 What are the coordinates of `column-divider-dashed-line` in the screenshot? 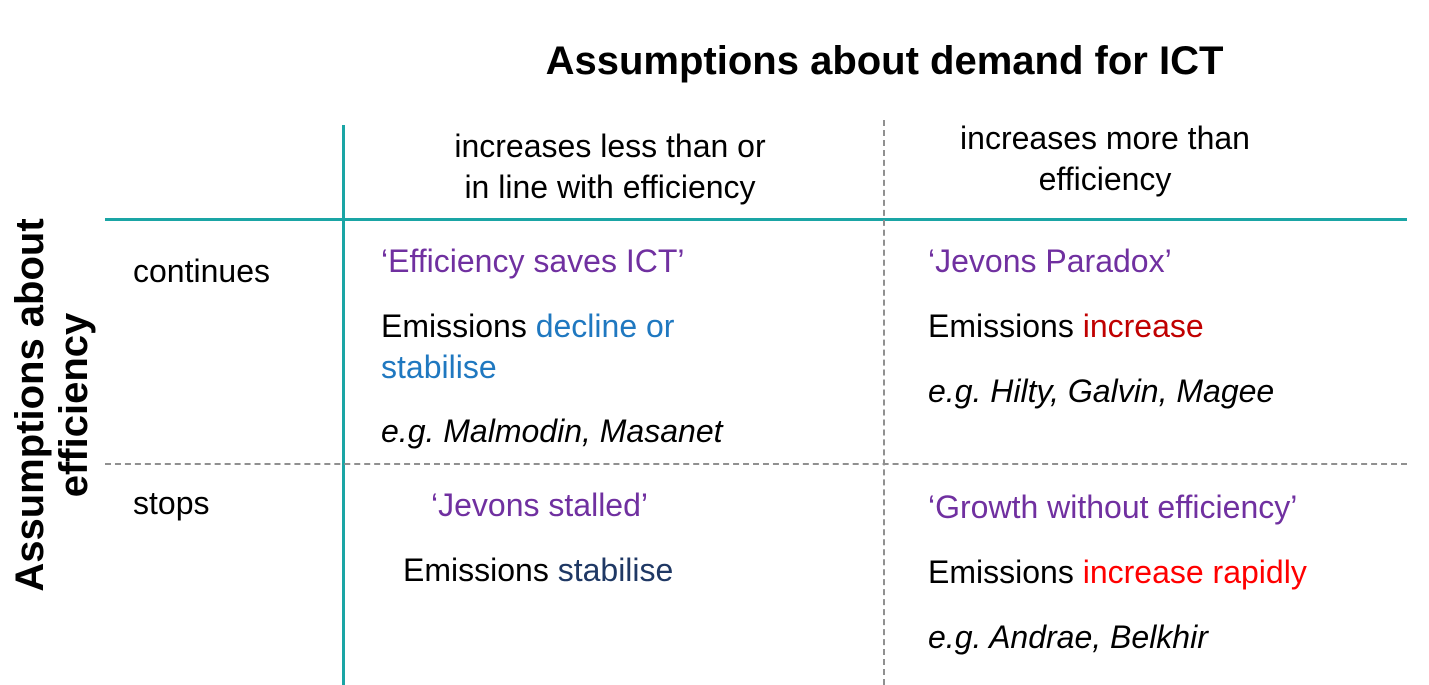 It's located at (884, 402).